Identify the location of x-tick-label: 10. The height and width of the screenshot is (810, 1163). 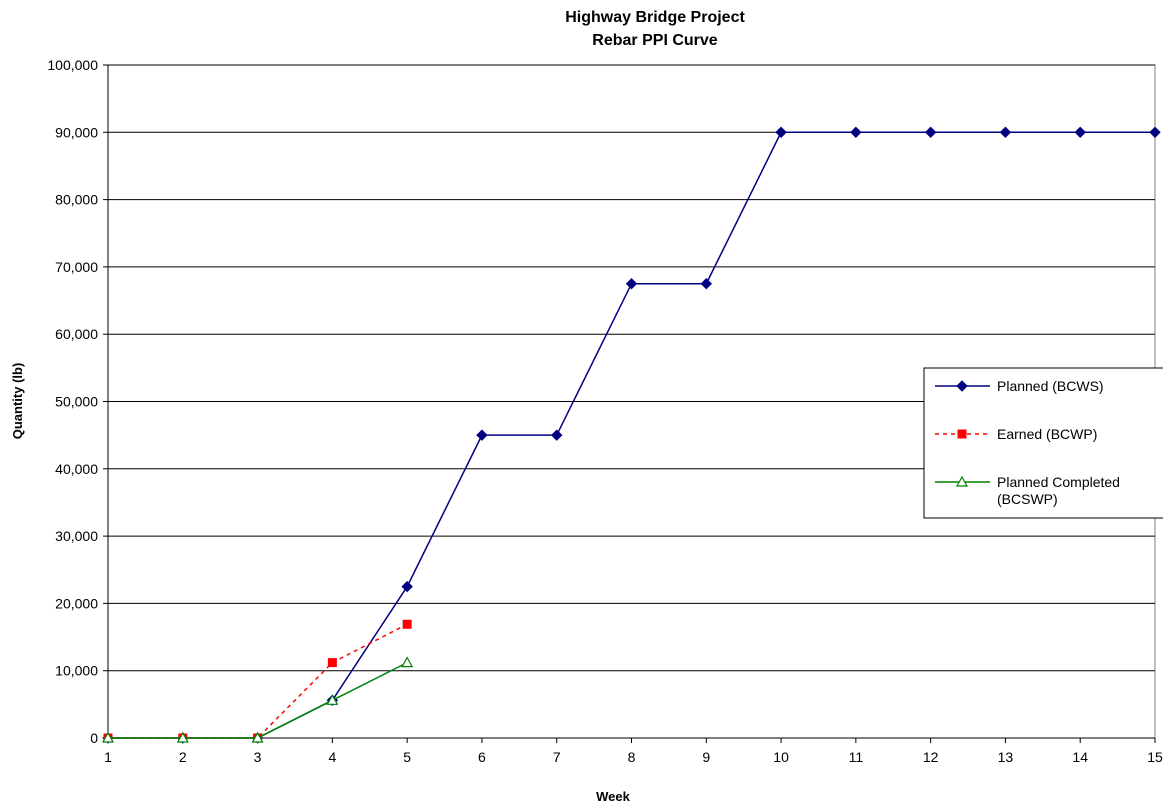
(781, 757).